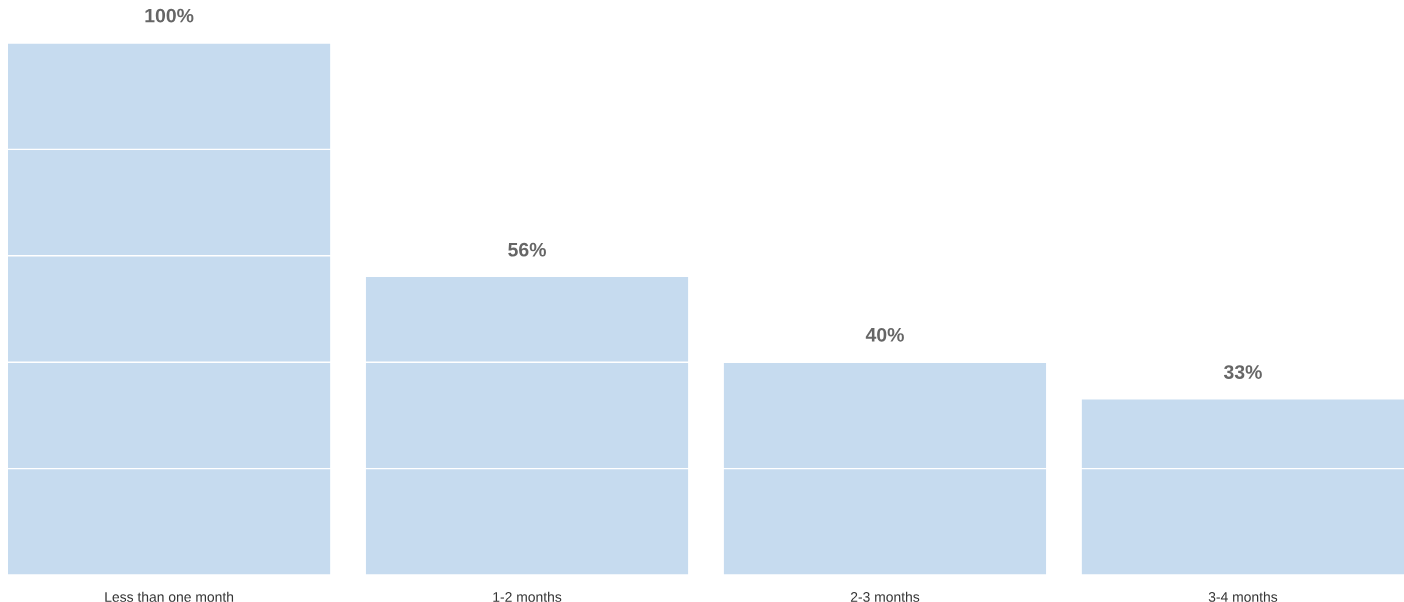 The image size is (1404, 602). What do you see at coordinates (527, 596) in the screenshot?
I see `x-tick-label: 1-2 months` at bounding box center [527, 596].